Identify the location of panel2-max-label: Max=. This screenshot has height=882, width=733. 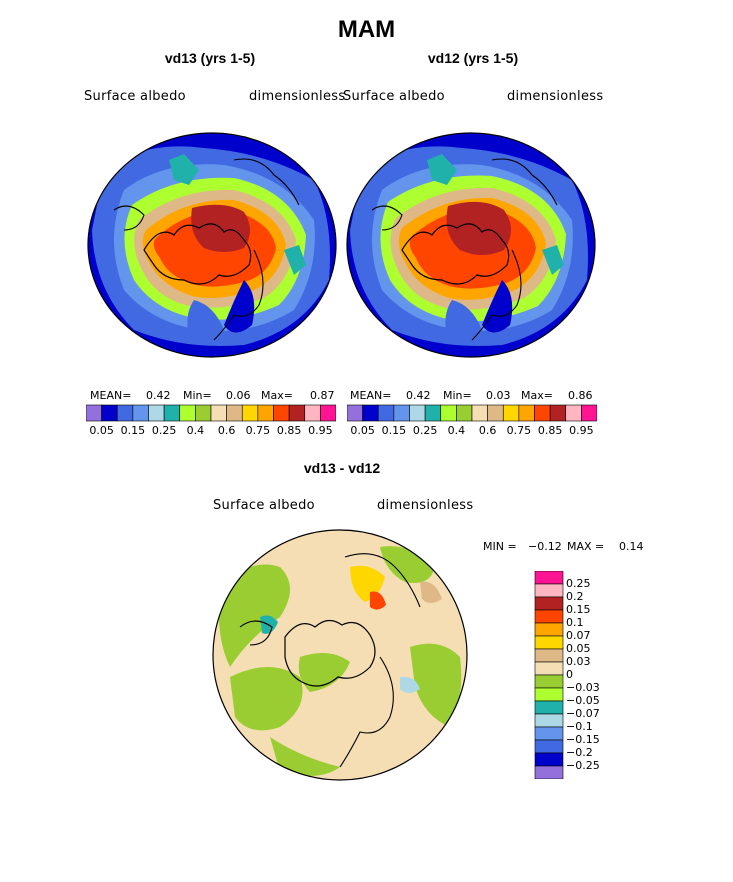
(537, 395).